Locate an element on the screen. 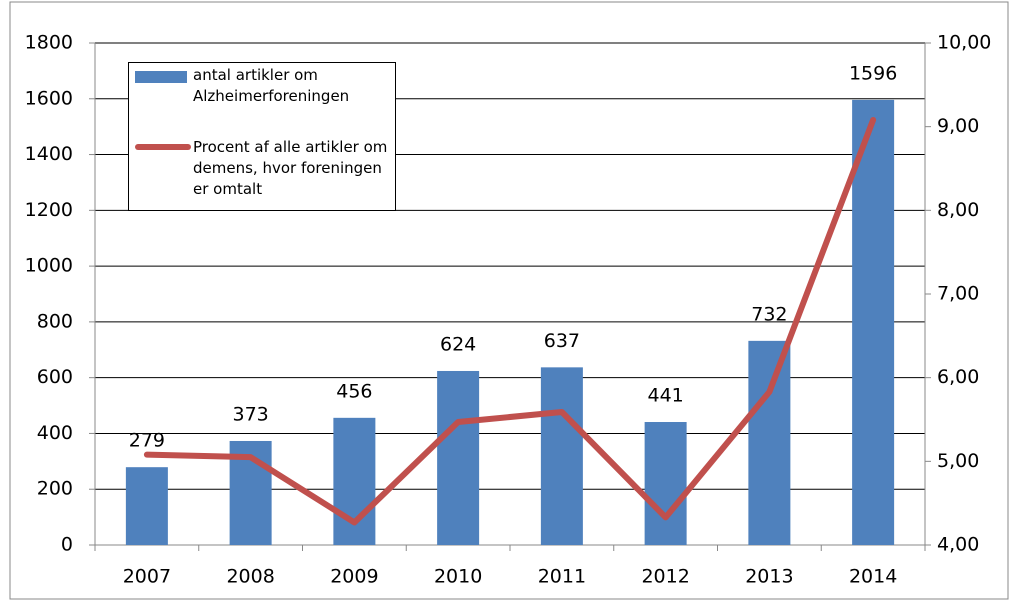 Image resolution: width=1019 pixels, height=610 pixels. x-tick-label: 2013 is located at coordinates (769, 577).